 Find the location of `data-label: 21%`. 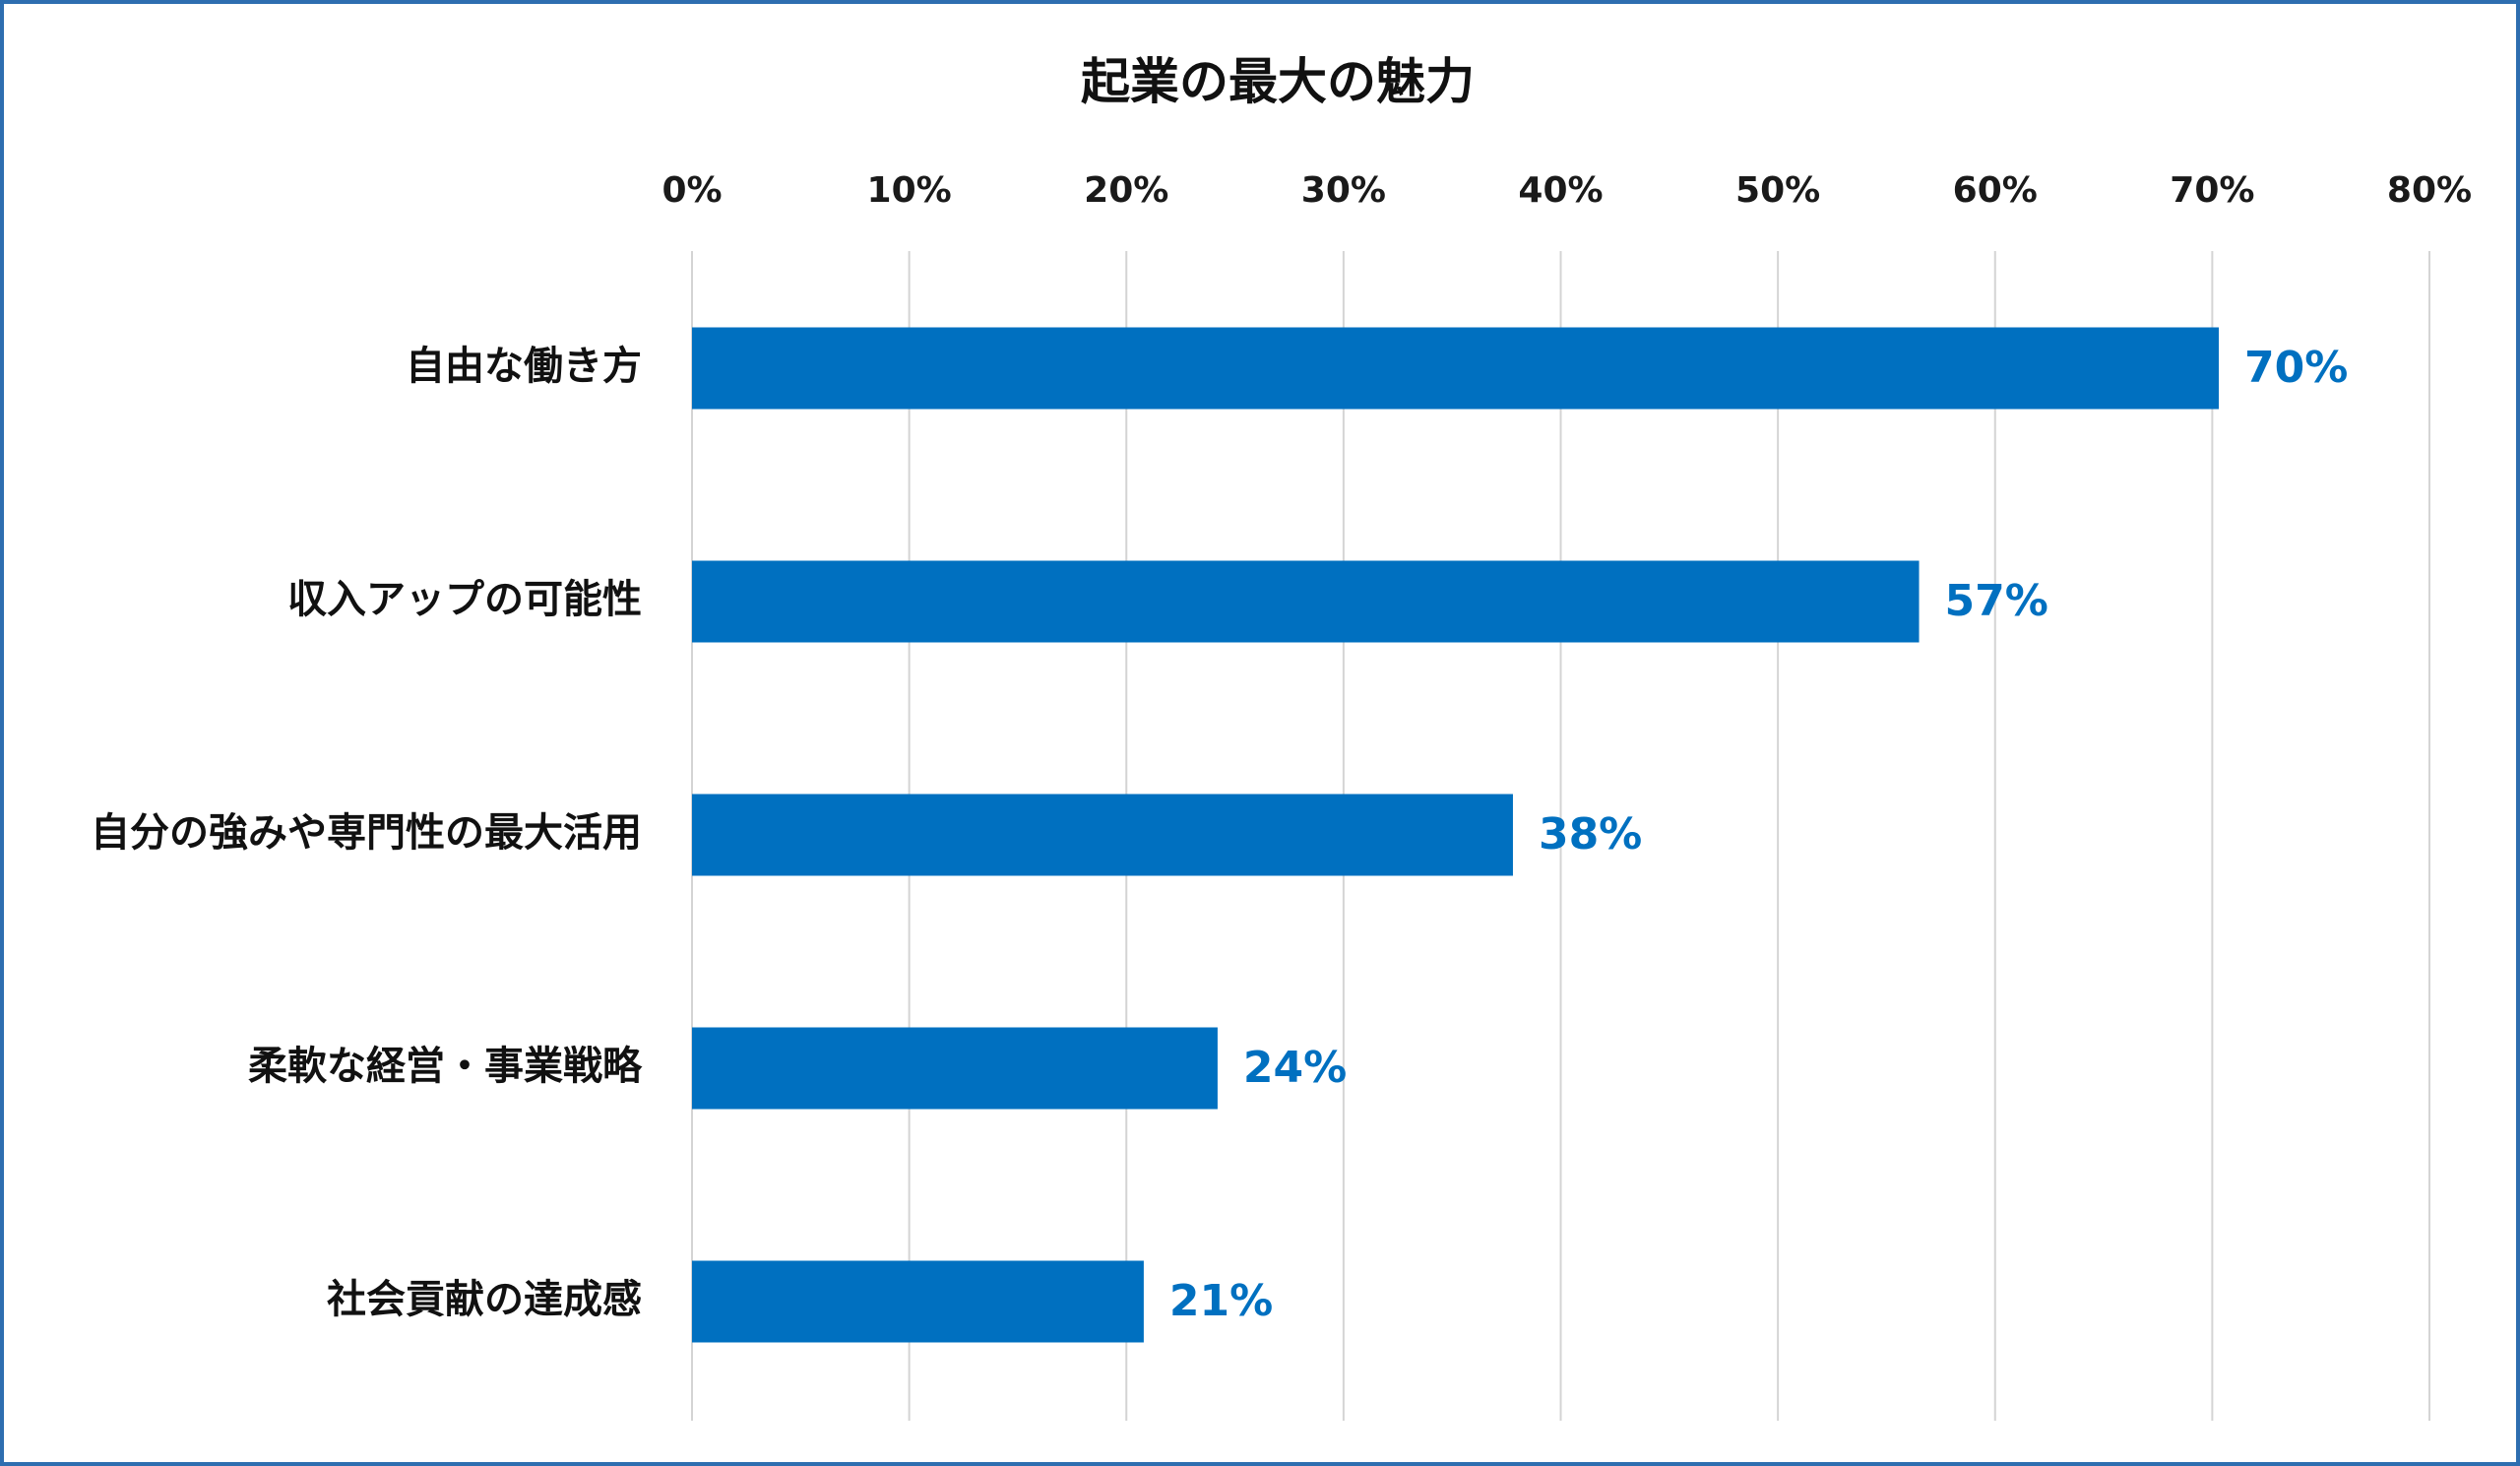

data-label: 21% is located at coordinates (1221, 1301).